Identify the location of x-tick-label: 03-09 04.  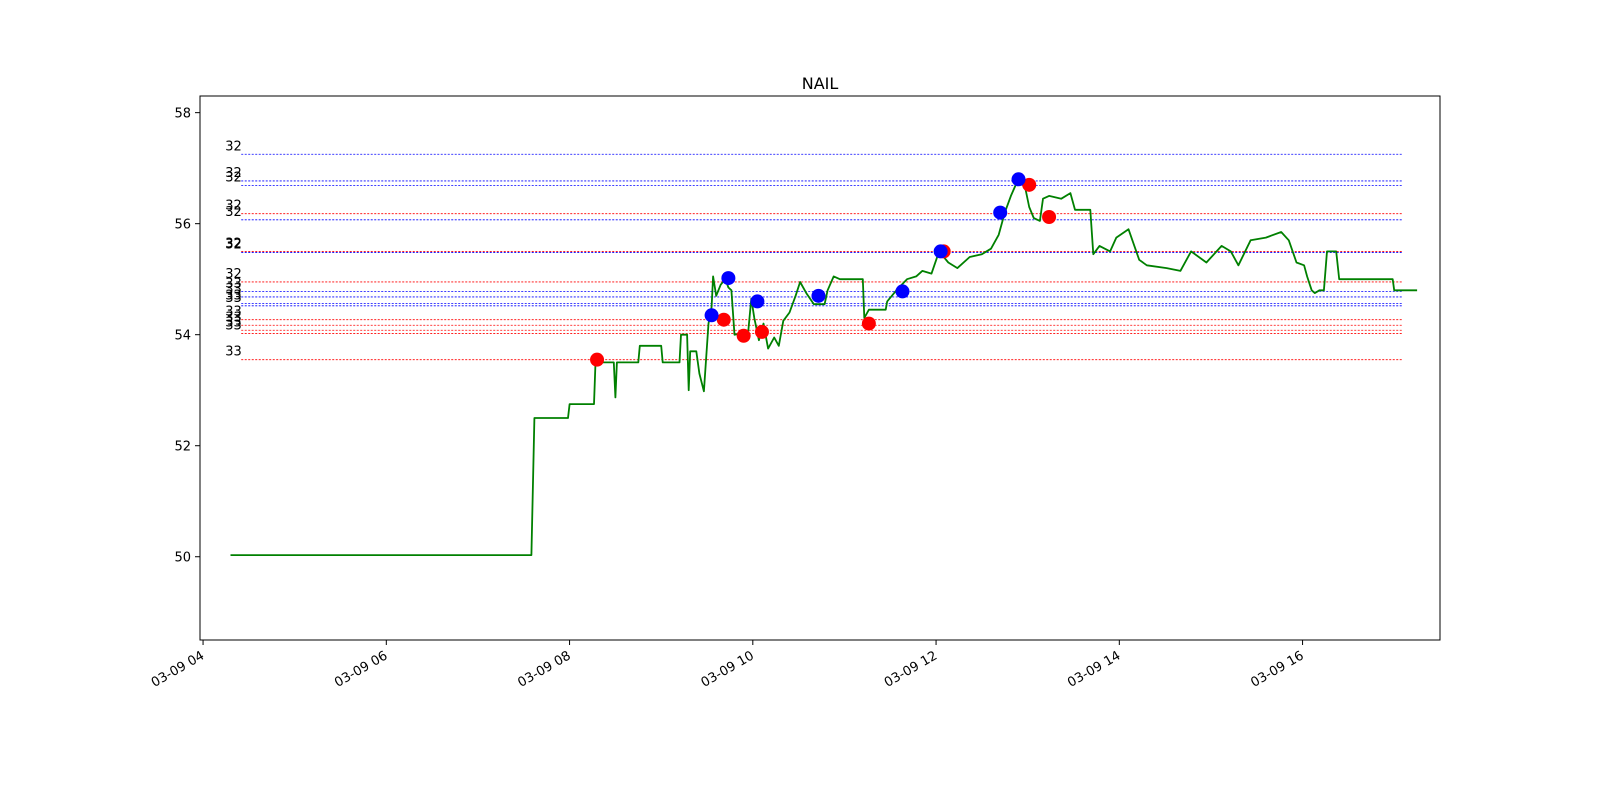
(178, 669).